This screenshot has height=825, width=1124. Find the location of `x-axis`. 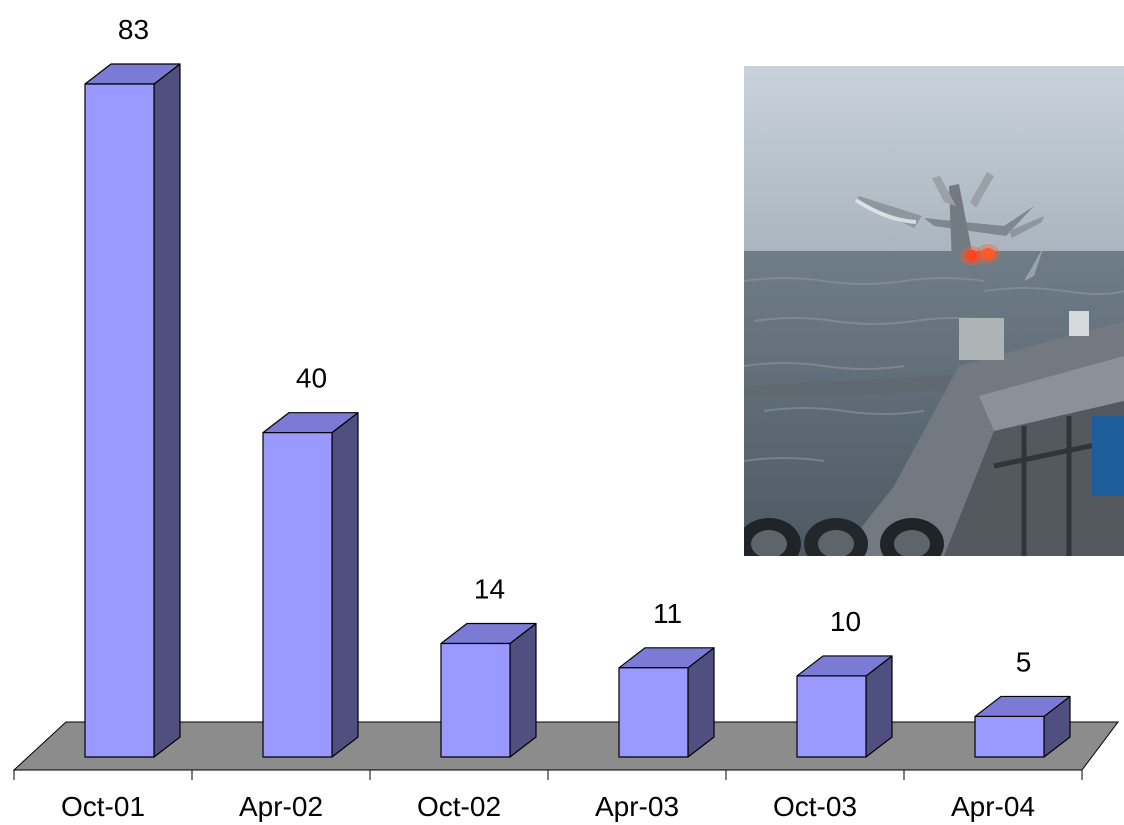

x-axis is located at coordinates (548, 774).